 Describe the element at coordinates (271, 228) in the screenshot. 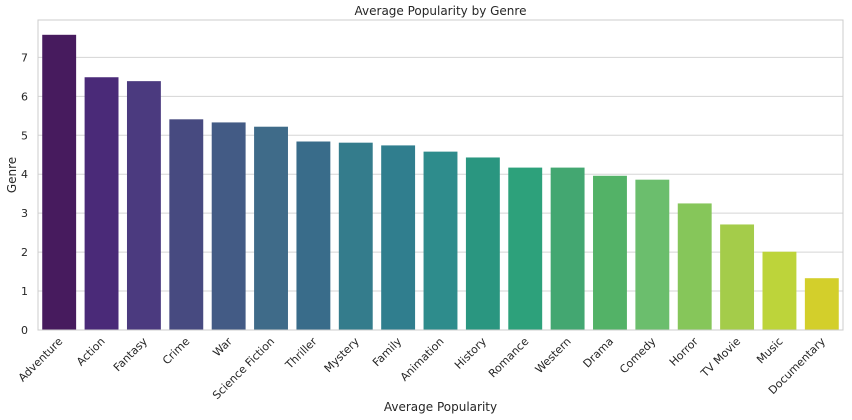

I see `bar-science-fiction` at that location.